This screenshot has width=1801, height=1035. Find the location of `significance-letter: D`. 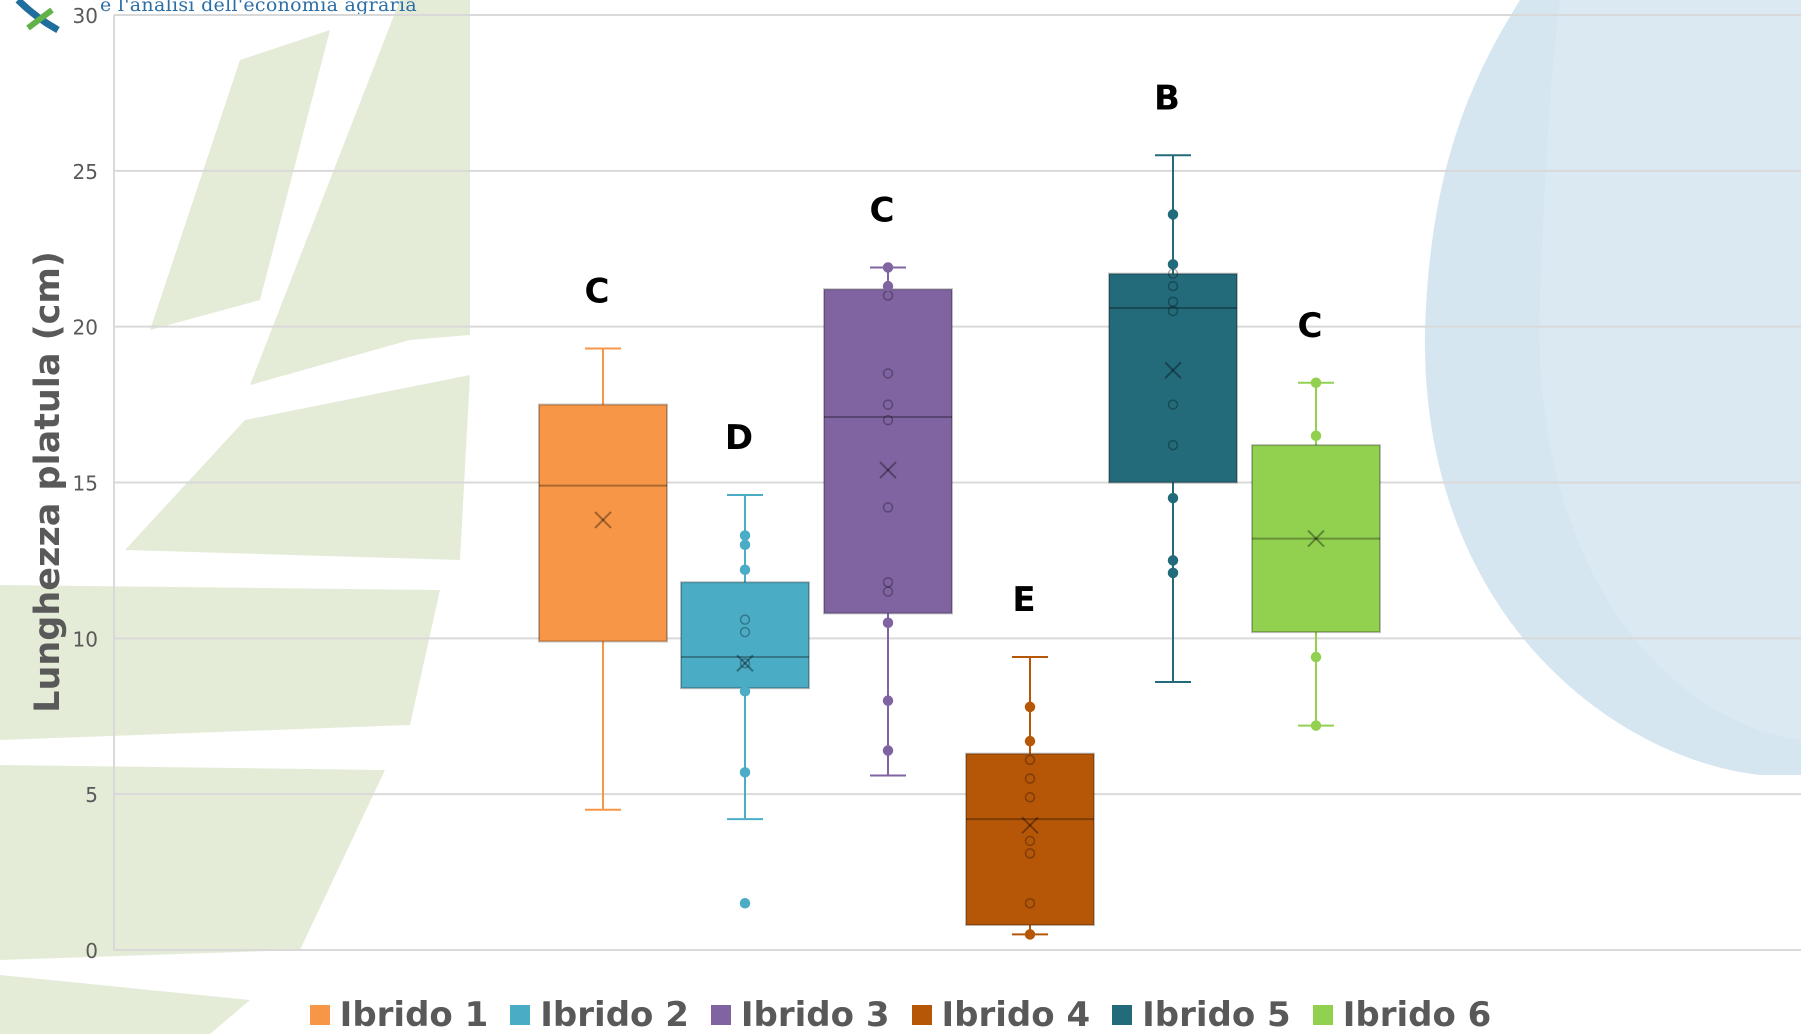

significance-letter: D is located at coordinates (739, 438).